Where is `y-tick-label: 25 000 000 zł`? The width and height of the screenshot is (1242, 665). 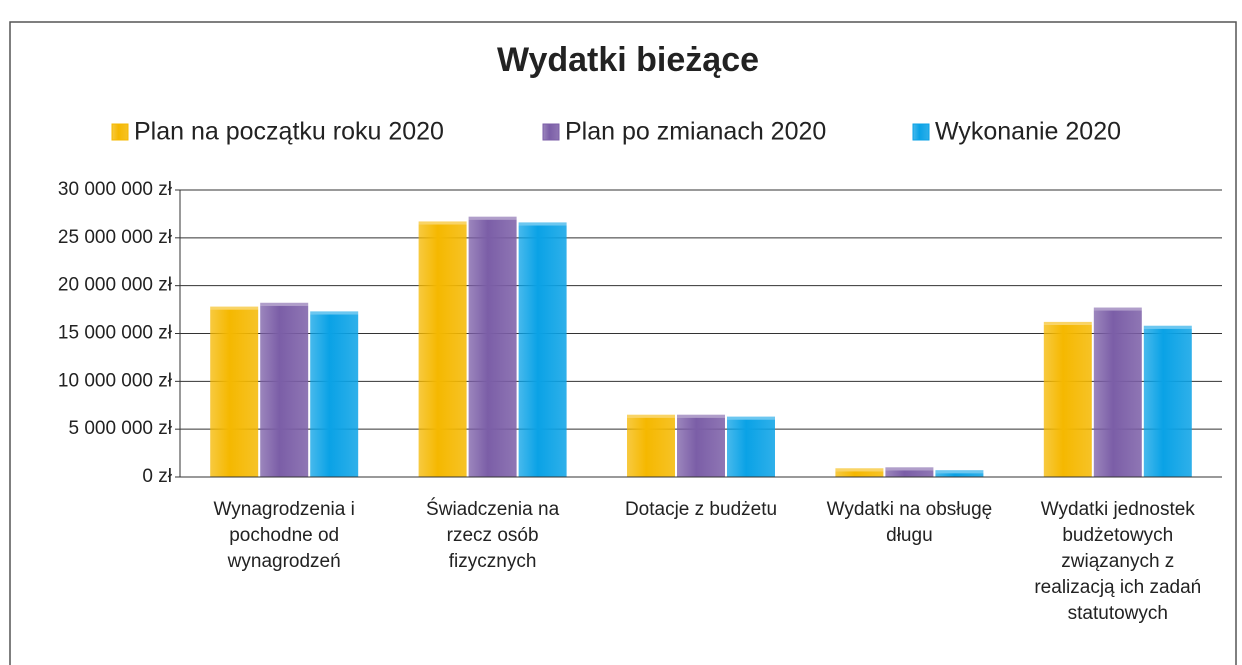 y-tick-label: 25 000 000 zł is located at coordinates (115, 237).